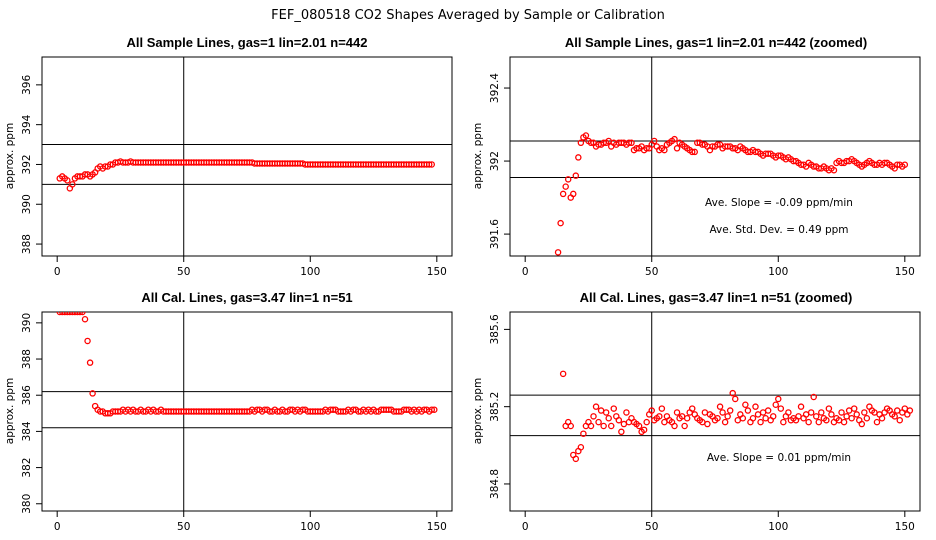 Image resolution: width=936 pixels, height=540 pixels. What do you see at coordinates (27, 395) in the screenshot?
I see `y-tick-label: 386` at bounding box center [27, 395].